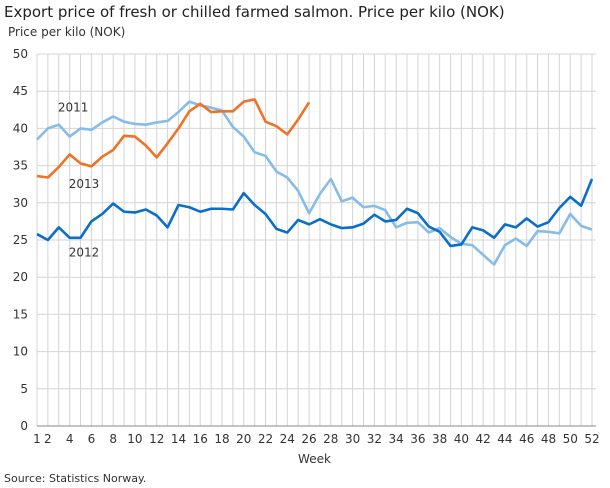 The height and width of the screenshot is (488, 610). I want to click on series-line-2013, so click(173, 138).